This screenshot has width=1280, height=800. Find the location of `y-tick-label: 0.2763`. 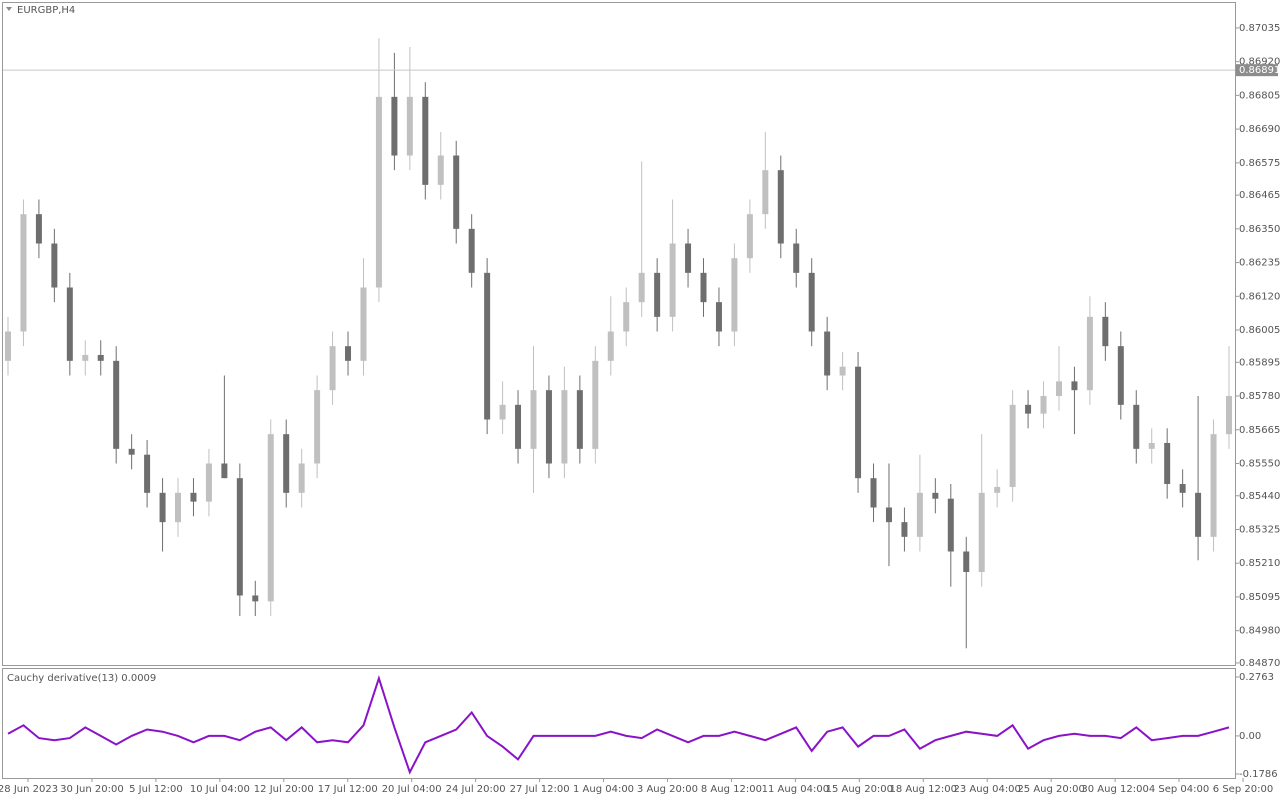

y-tick-label: 0.2763 is located at coordinates (1256, 677).